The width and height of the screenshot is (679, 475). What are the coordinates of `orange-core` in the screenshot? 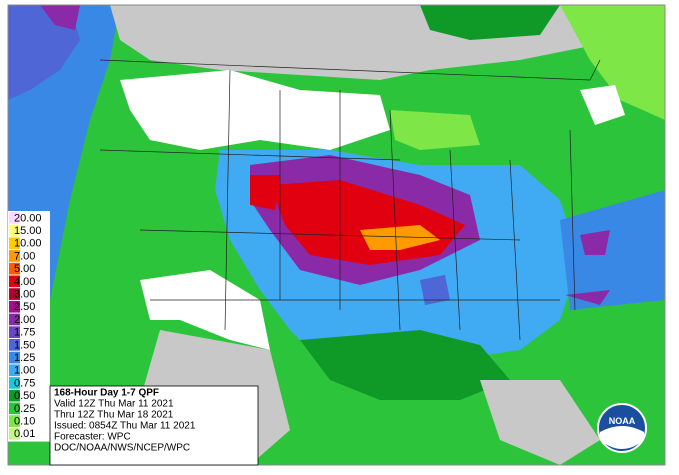 It's located at (400, 237).